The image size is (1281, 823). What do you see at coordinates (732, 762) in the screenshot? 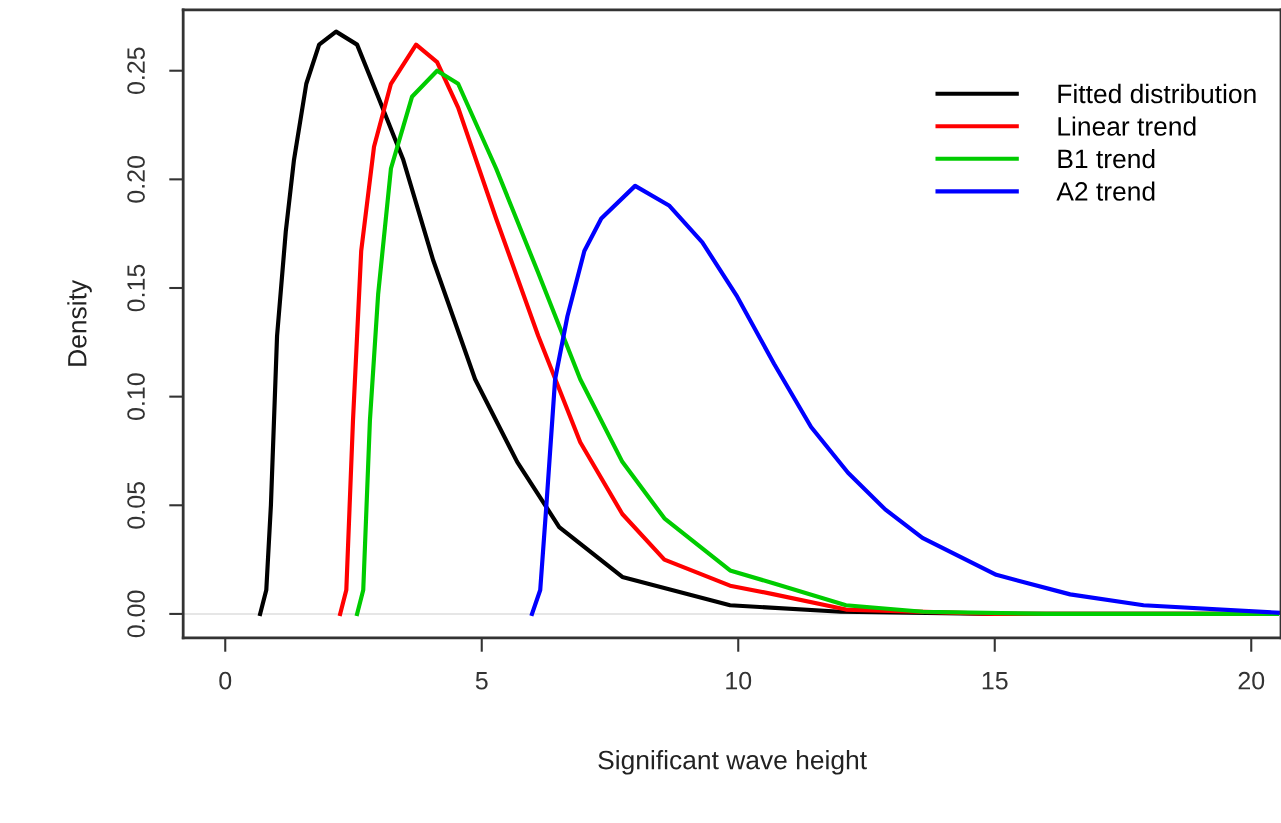
I see `x-axis-title: Significant wave height` at bounding box center [732, 762].